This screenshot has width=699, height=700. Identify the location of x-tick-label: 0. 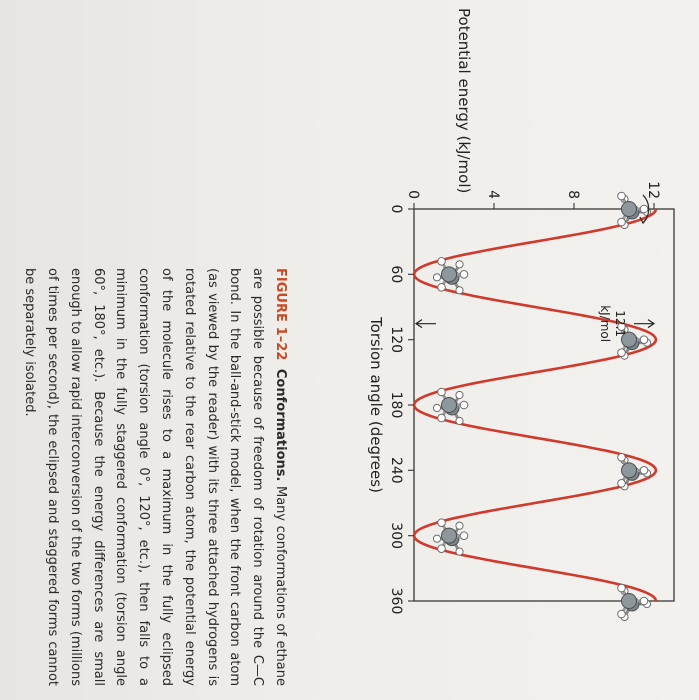
(396, 209).